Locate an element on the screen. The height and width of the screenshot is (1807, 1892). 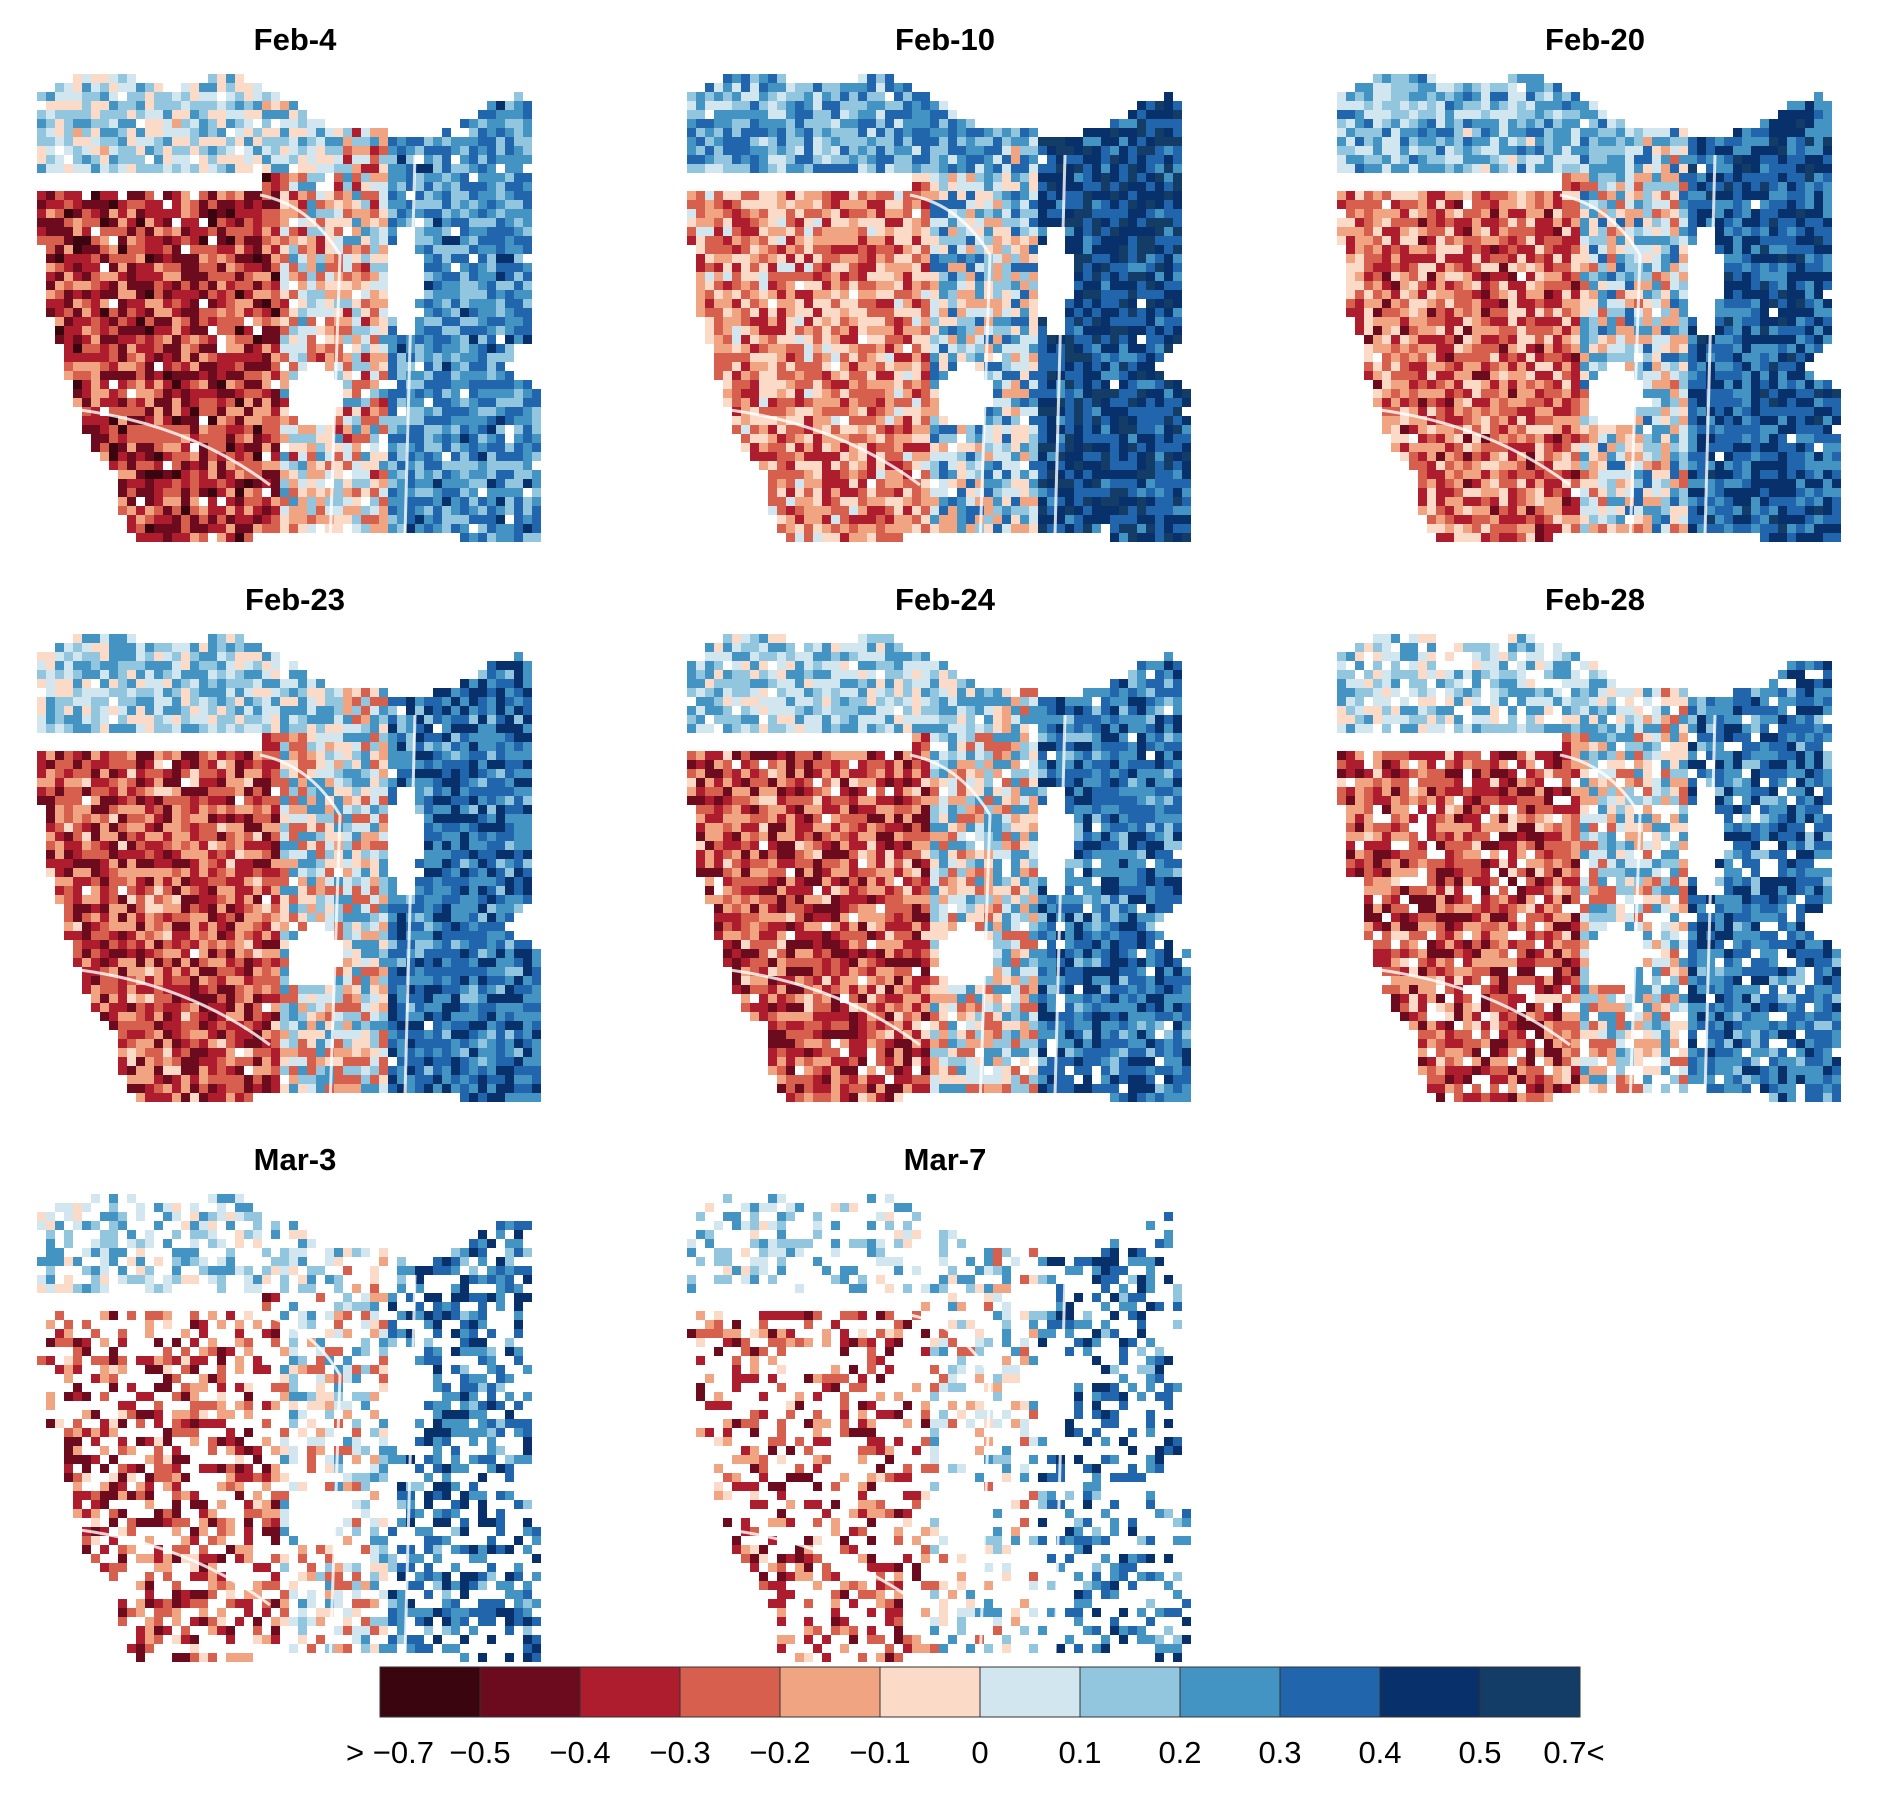
map-panel-feb-10: Feb-10 is located at coordinates (945, 300).